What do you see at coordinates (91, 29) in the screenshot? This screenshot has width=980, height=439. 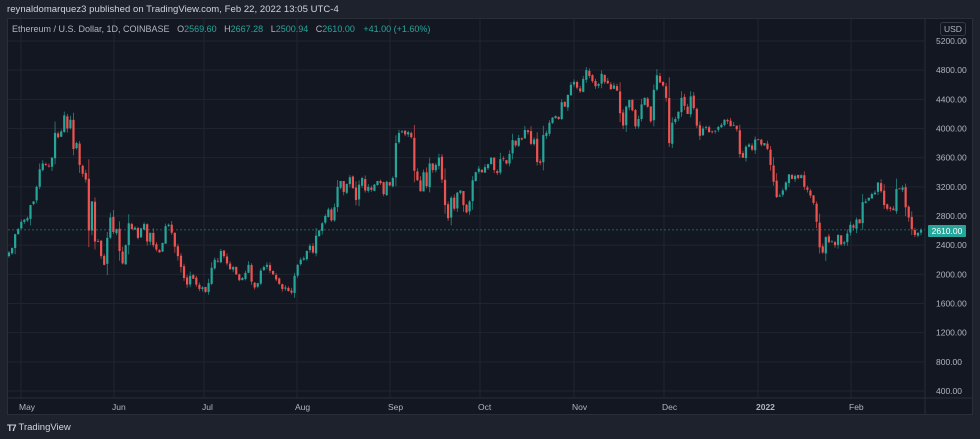 I see `symbol-title: Ethereum / U.S. Dollar, 1D, COINBASE` at bounding box center [91, 29].